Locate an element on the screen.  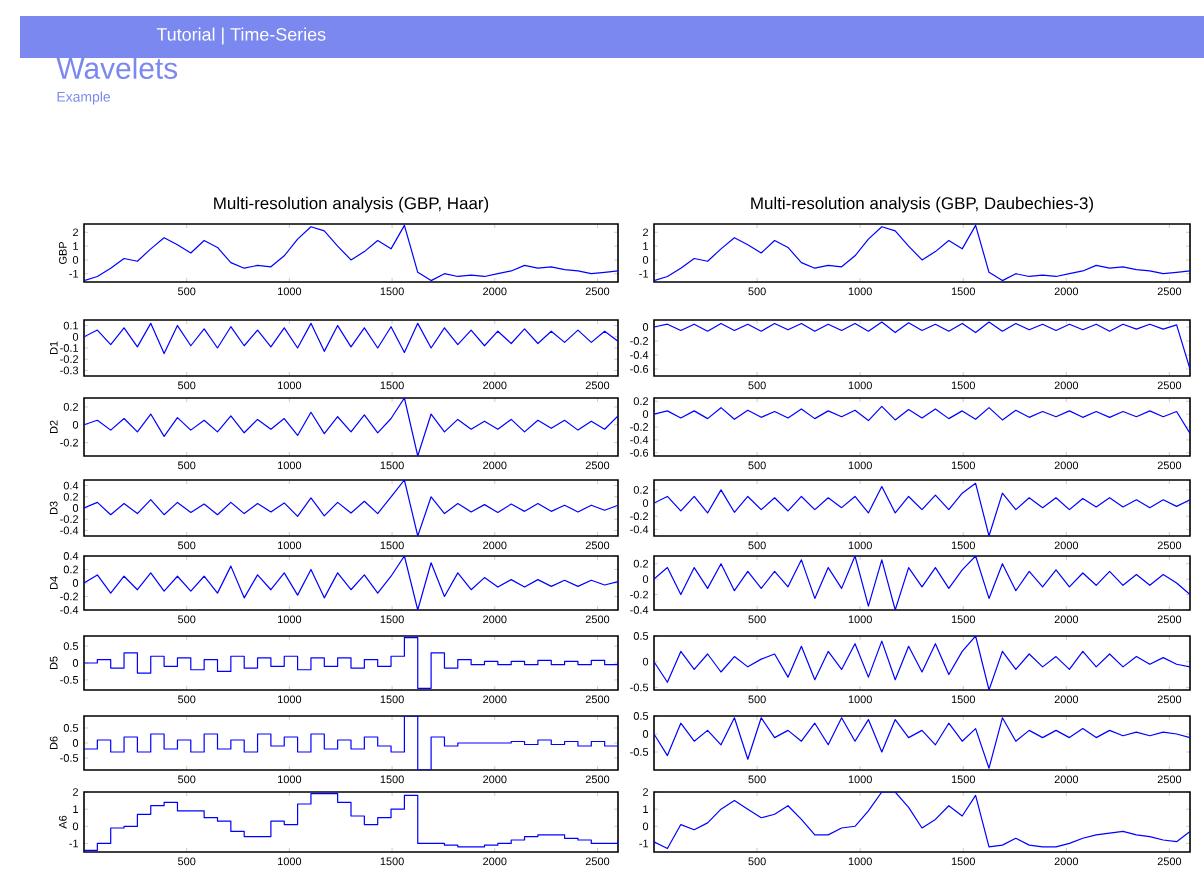
chart-title: Multi-resolution analysis (GBP, Daubechies-3) is located at coordinates (922, 204).